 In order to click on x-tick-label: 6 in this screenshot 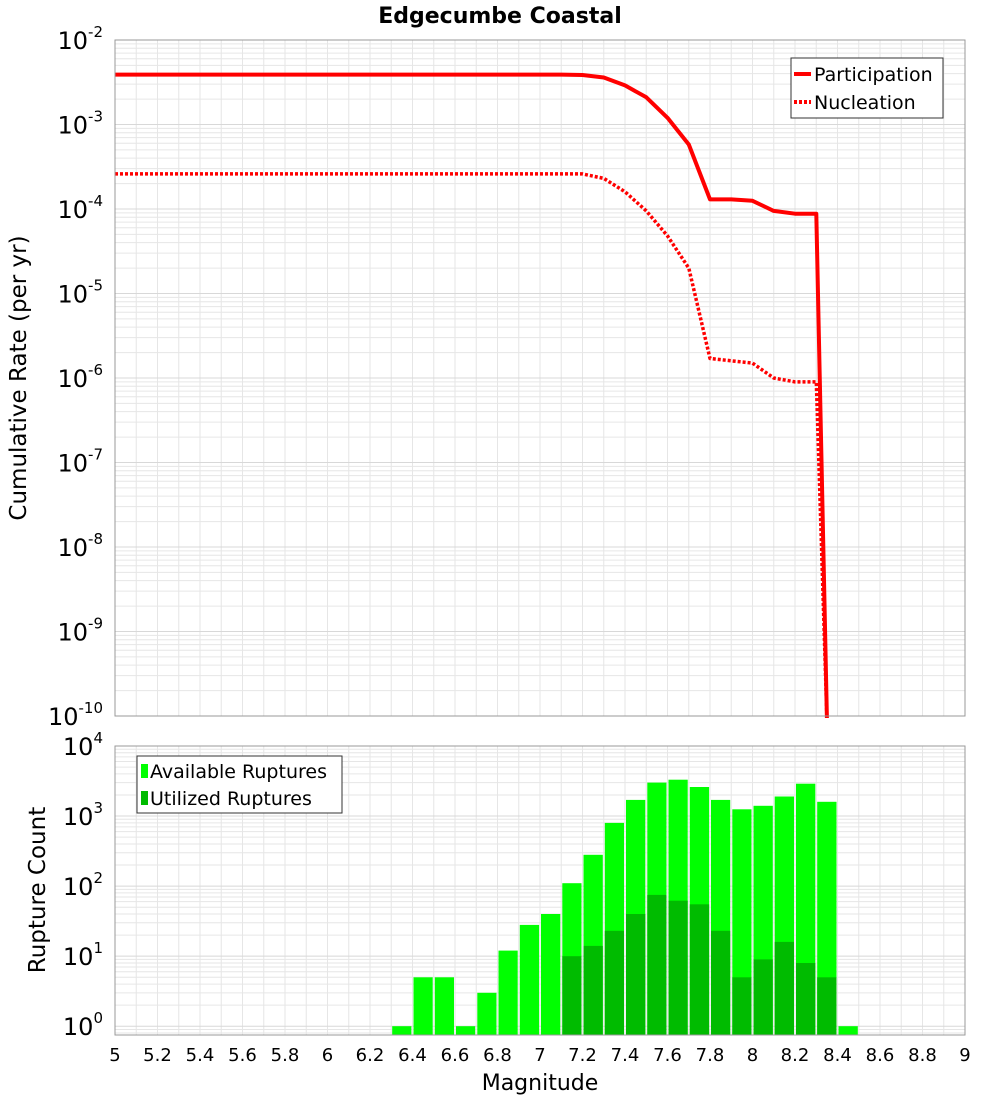, I will do `click(327, 1055)`.